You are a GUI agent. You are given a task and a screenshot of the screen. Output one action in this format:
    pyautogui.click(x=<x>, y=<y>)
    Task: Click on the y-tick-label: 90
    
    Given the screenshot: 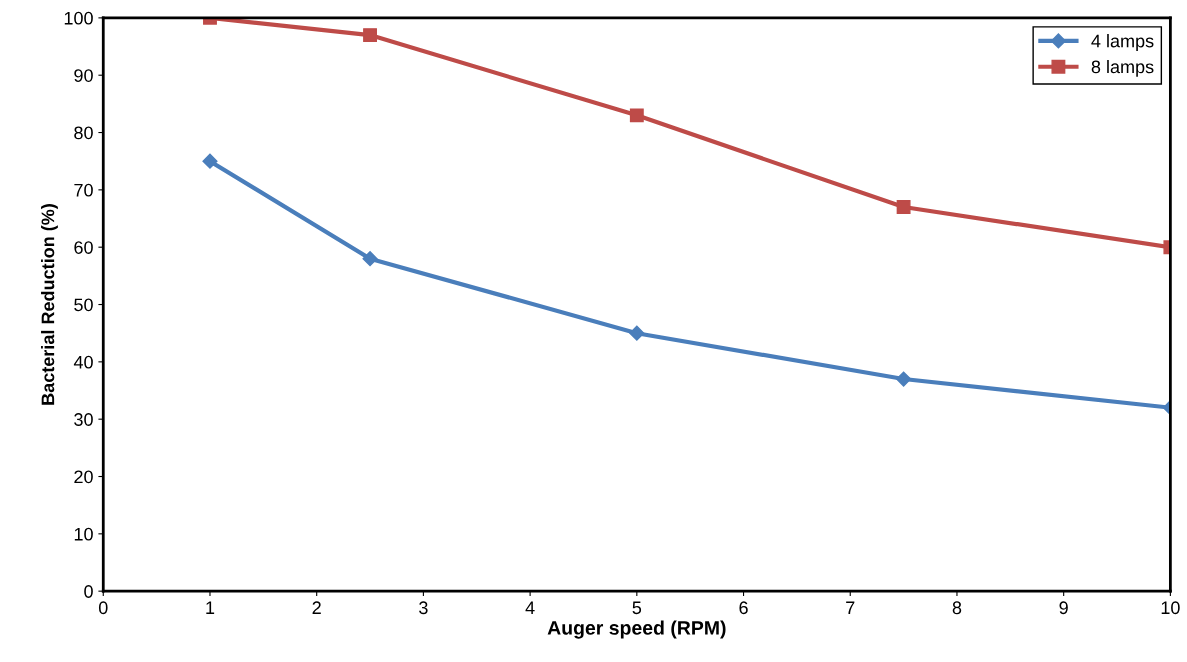 What is the action you would take?
    pyautogui.click(x=83, y=75)
    